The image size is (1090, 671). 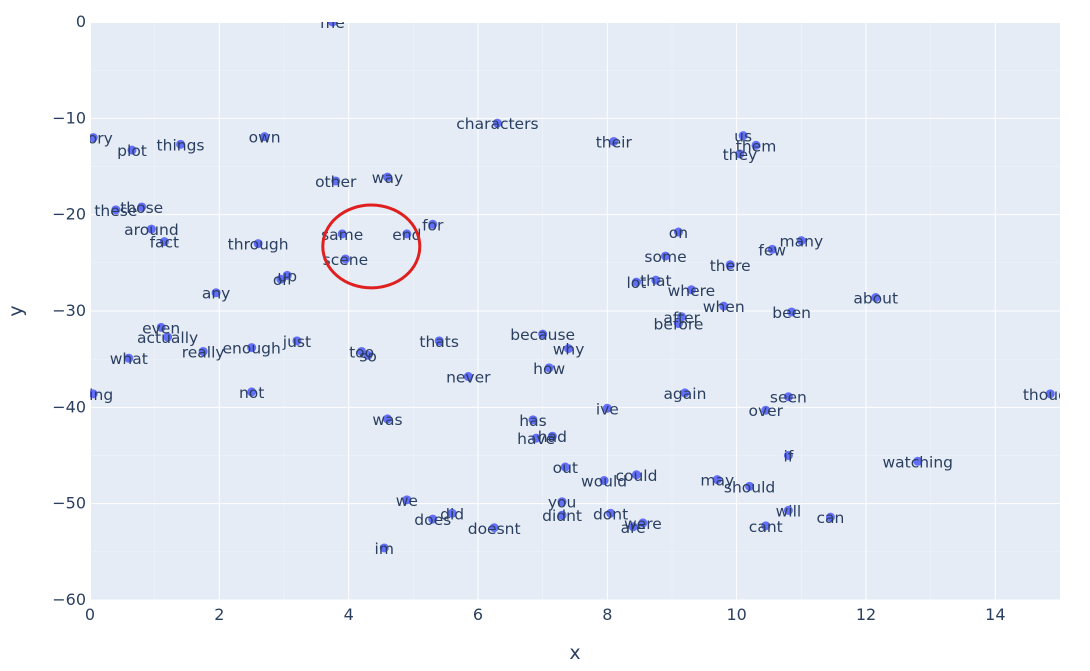 I want to click on point-label: could, so click(x=636, y=476).